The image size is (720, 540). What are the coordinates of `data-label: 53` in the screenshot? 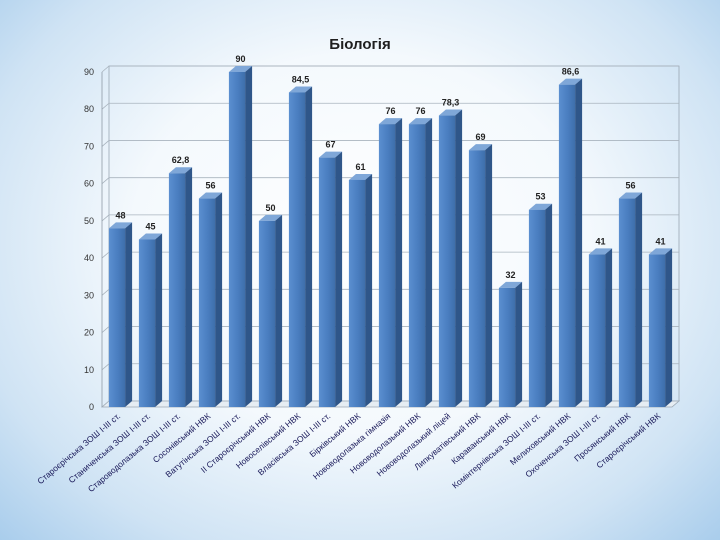 It's located at (540, 197).